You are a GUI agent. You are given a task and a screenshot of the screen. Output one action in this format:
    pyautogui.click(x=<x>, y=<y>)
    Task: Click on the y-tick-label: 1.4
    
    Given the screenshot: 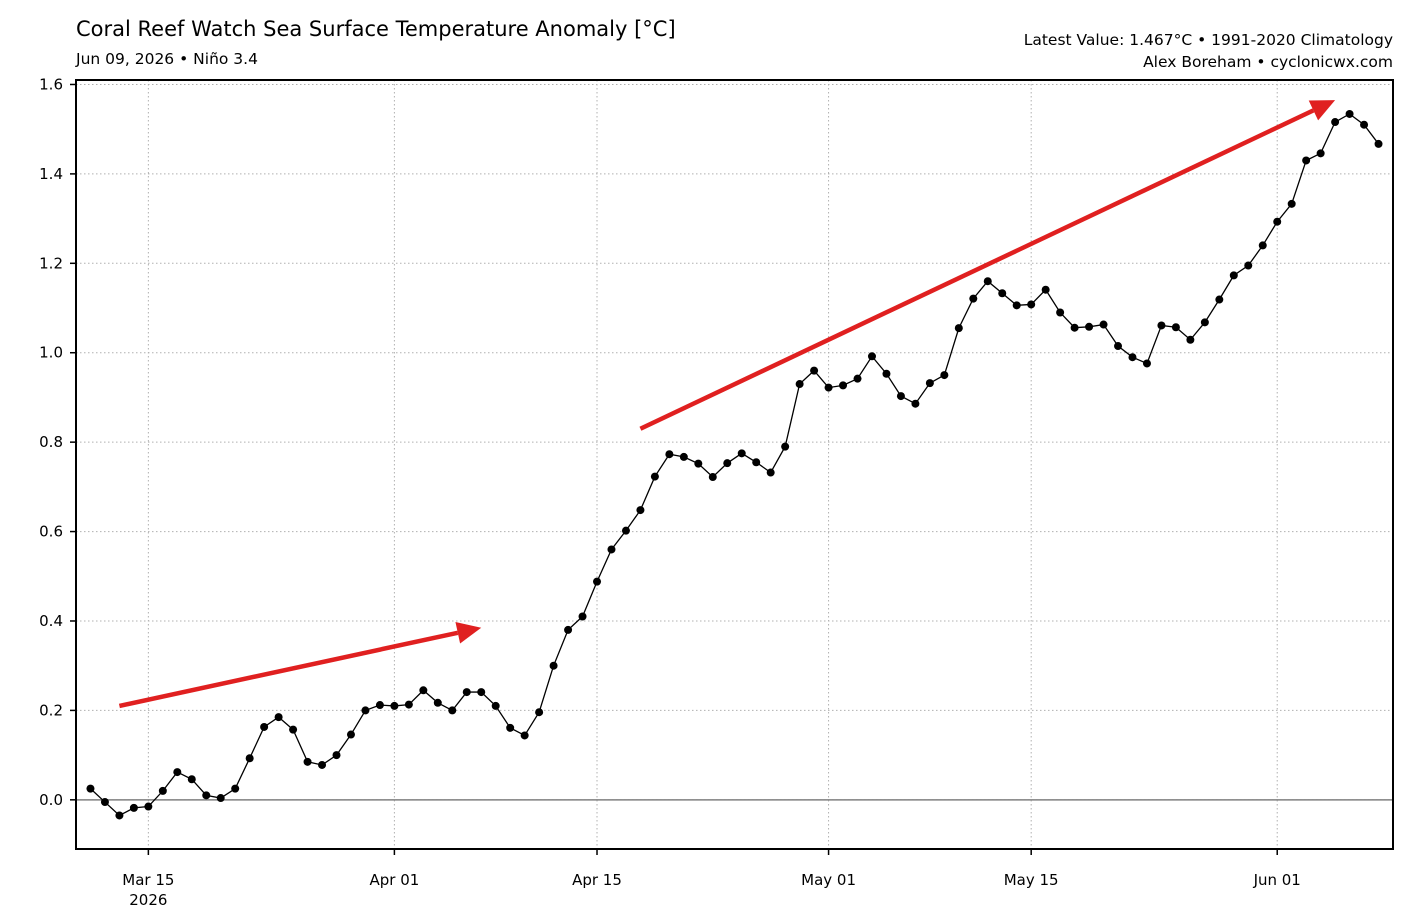 What is the action you would take?
    pyautogui.click(x=51, y=174)
    